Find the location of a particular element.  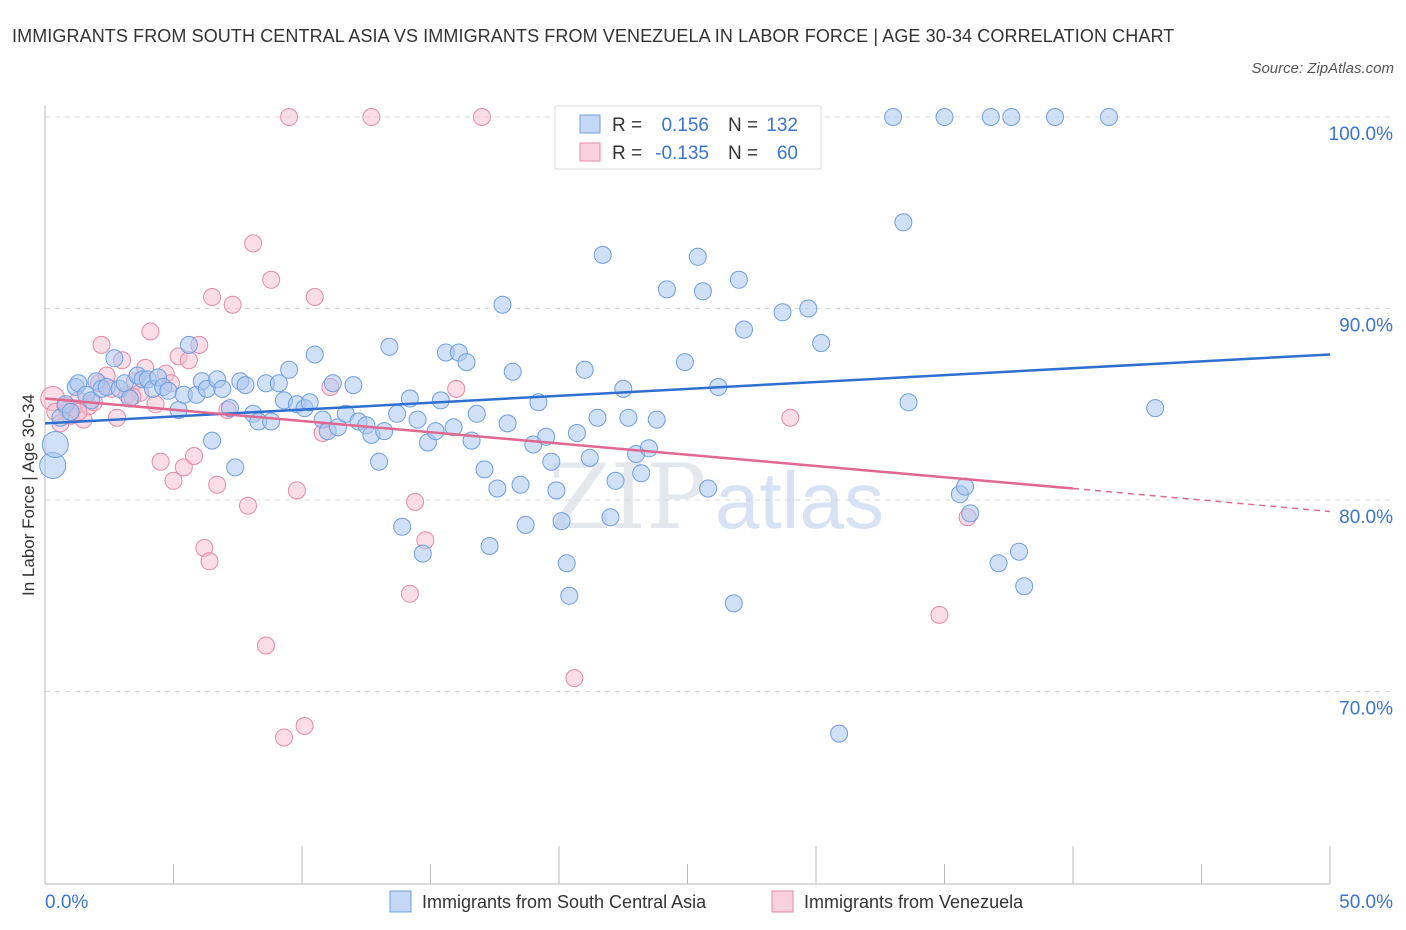

trendline-south-central-asia is located at coordinates (687, 389).